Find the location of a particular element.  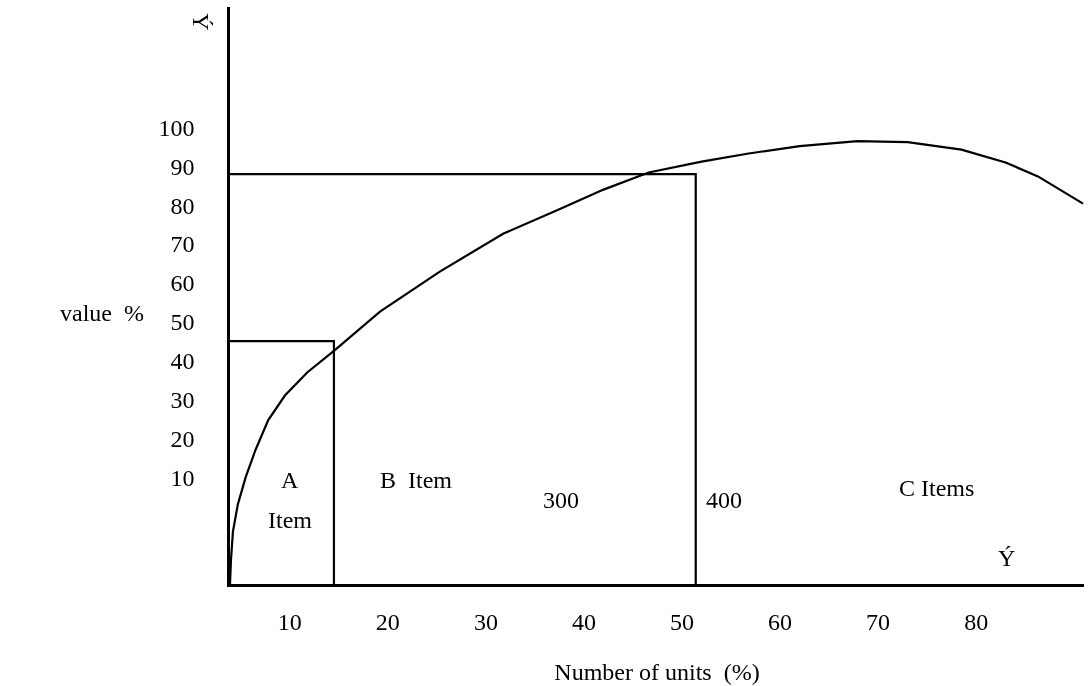

annotation: A is located at coordinates (290, 480).